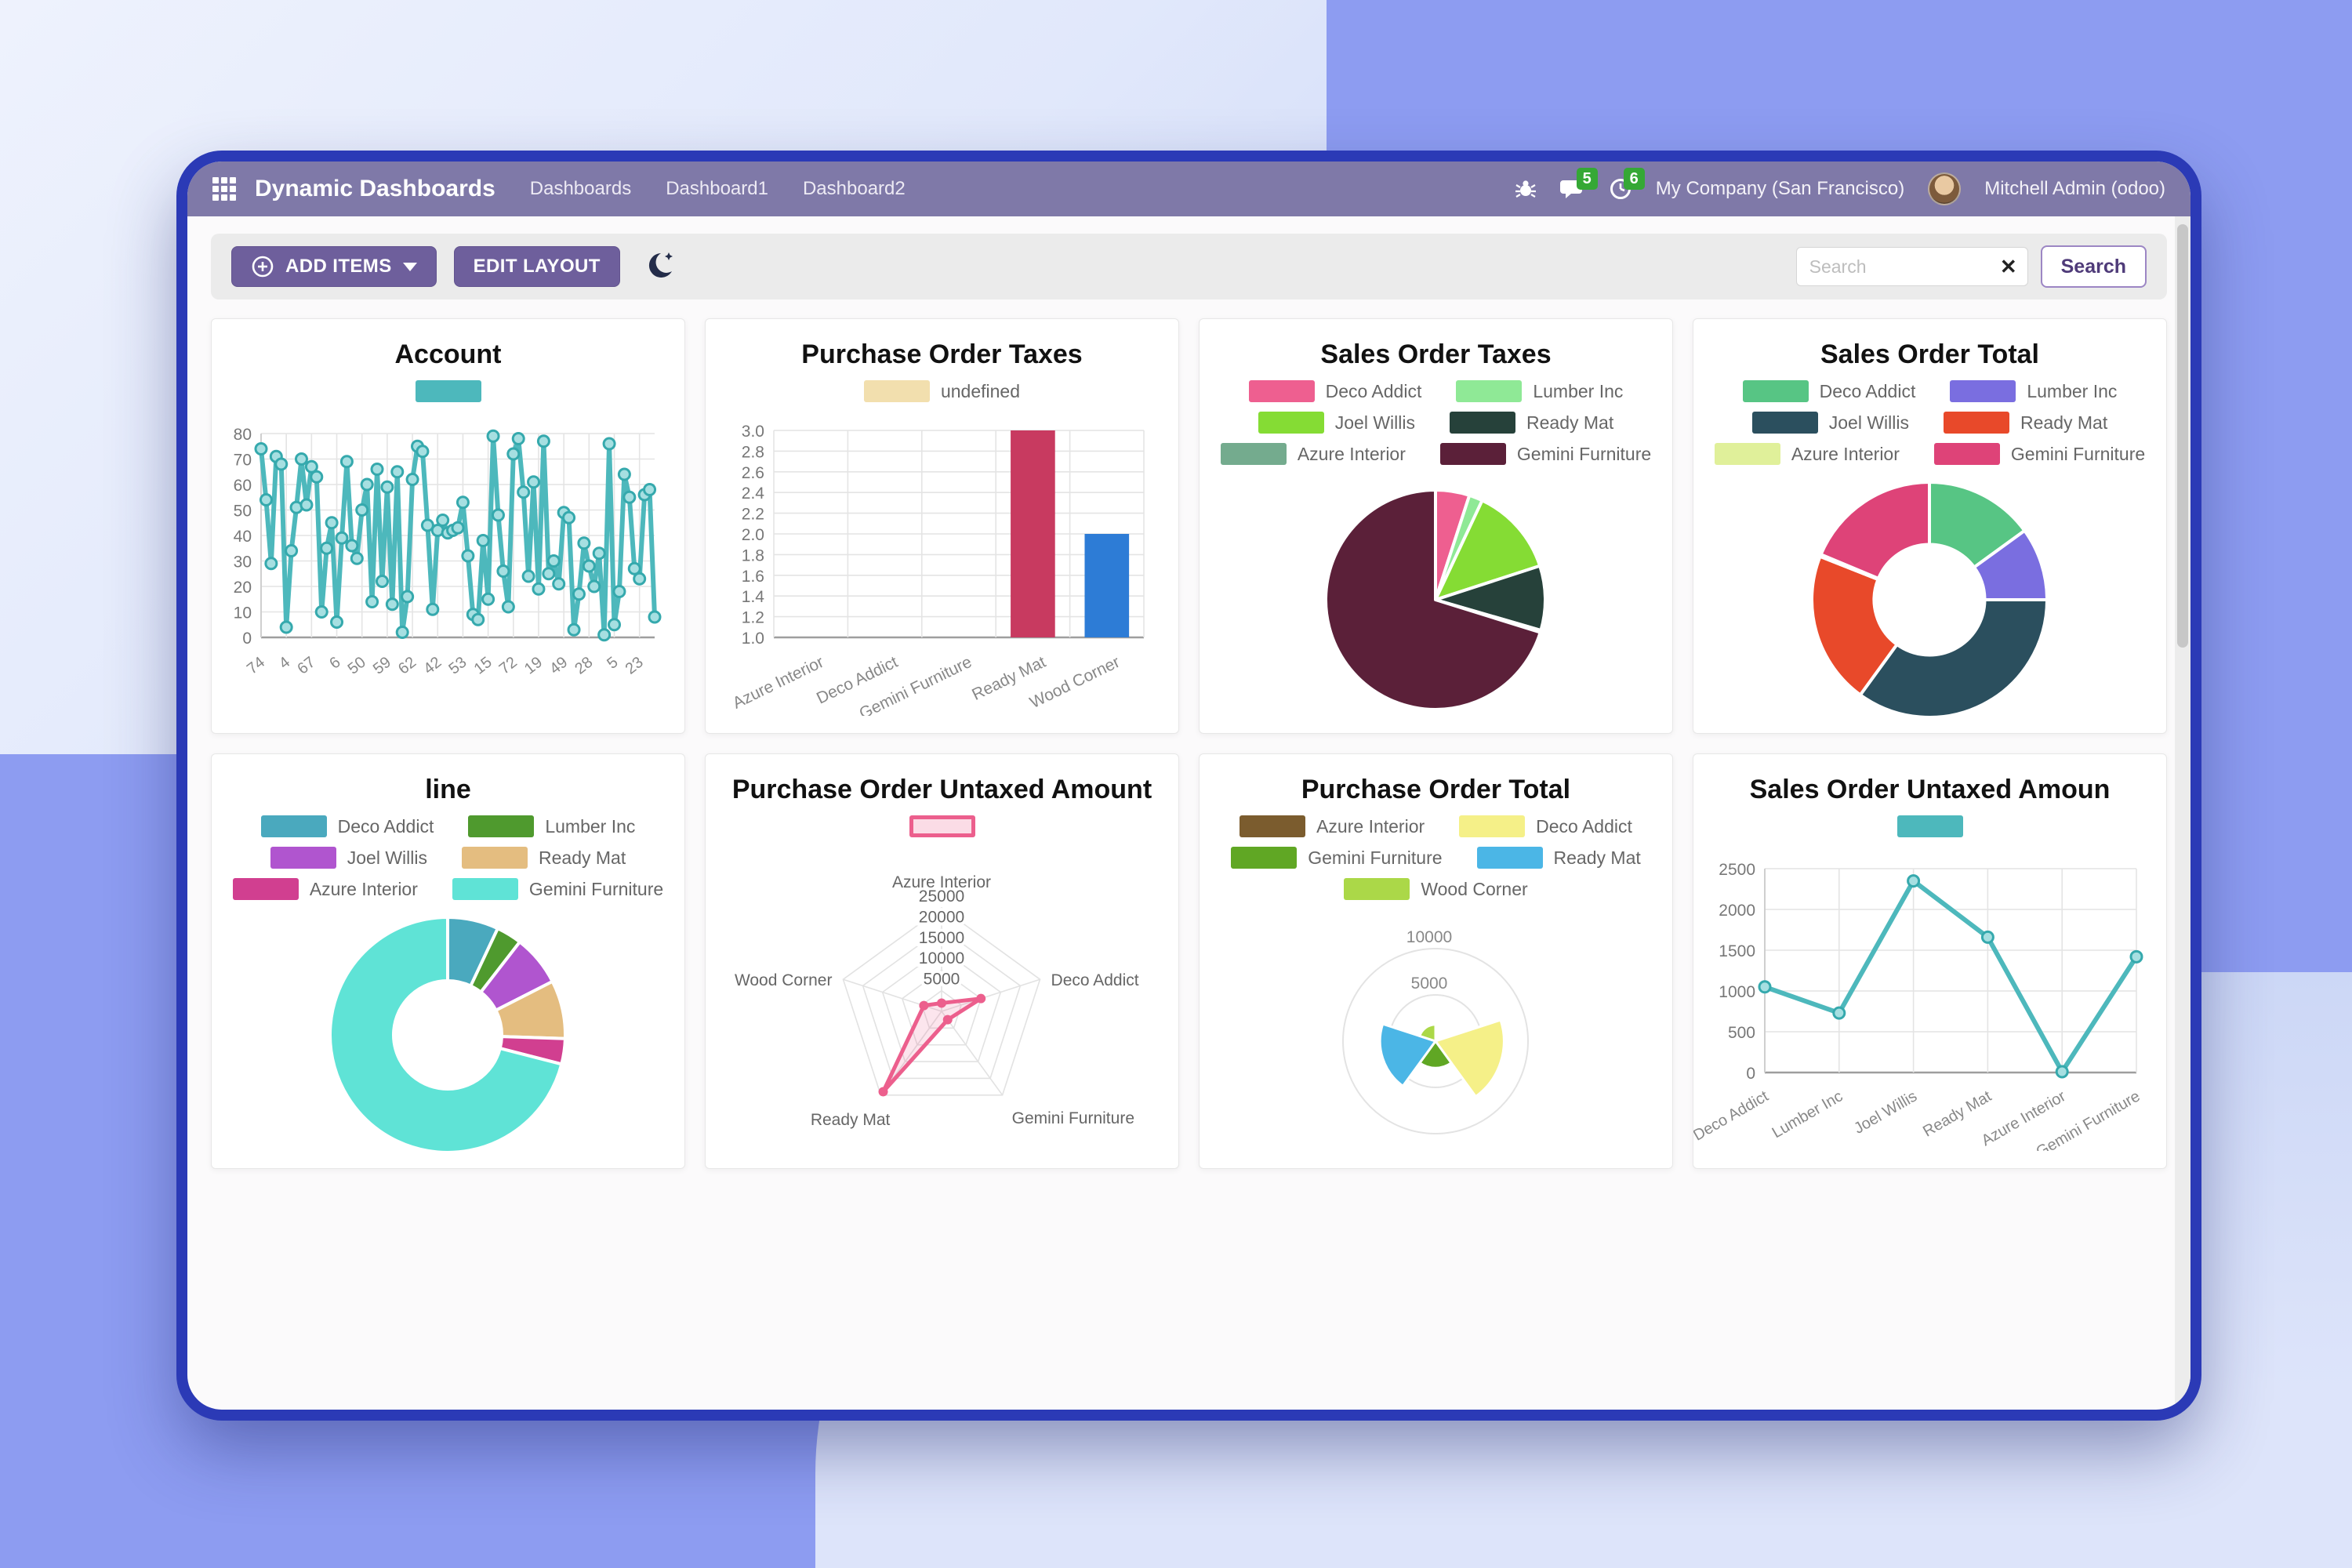  What do you see at coordinates (447, 1035) in the screenshot?
I see `line-doughnut-chart` at bounding box center [447, 1035].